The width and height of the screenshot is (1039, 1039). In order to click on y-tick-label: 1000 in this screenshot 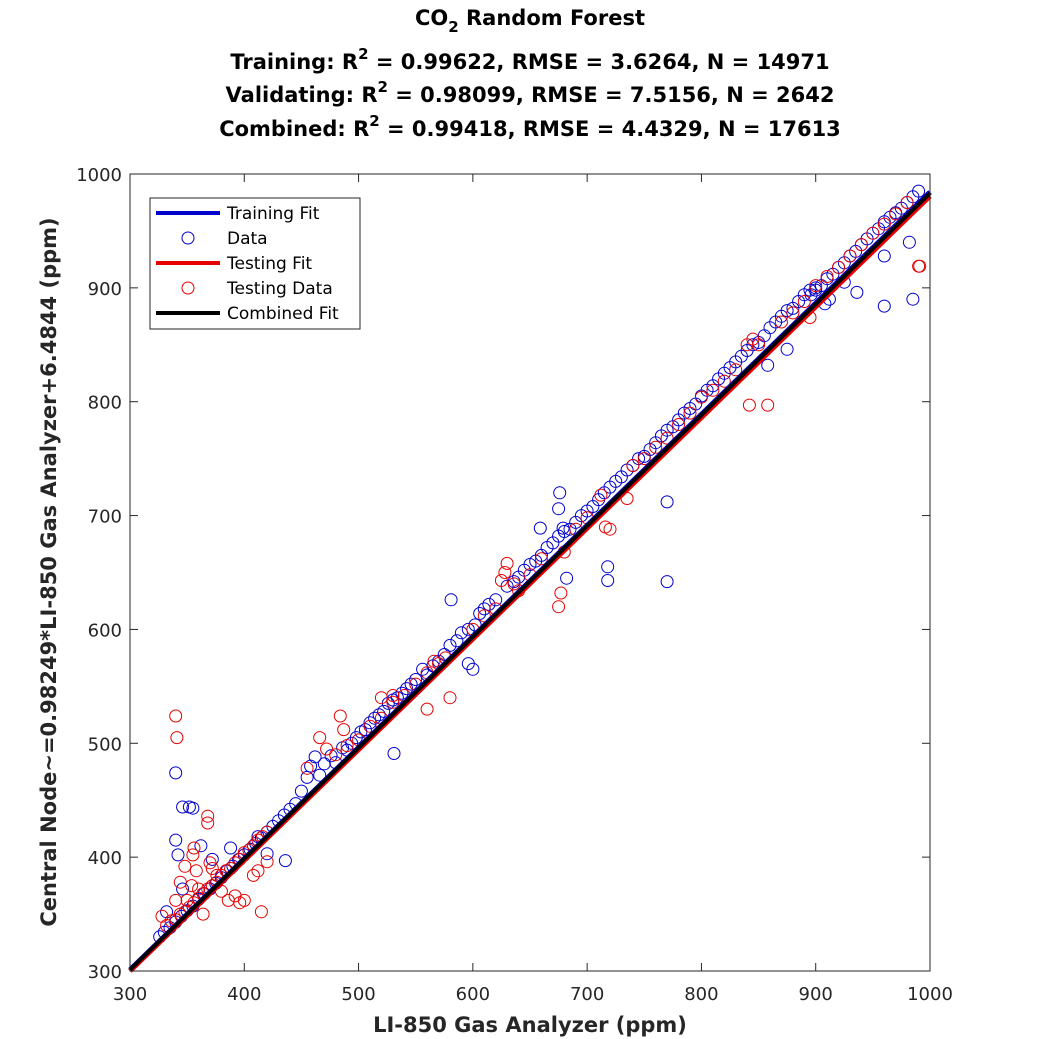, I will do `click(99, 175)`.